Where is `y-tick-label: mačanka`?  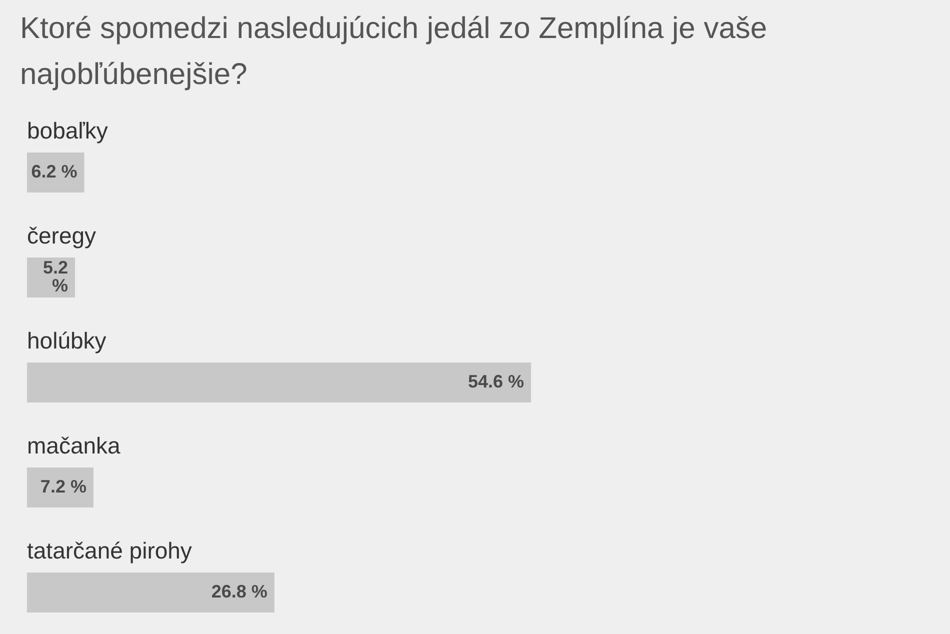 y-tick-label: mačanka is located at coordinates (74, 445).